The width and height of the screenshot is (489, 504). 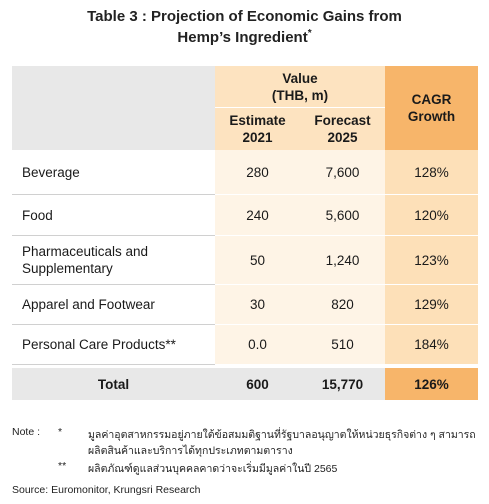 What do you see at coordinates (257, 137) in the screenshot?
I see `header-text: 2021` at bounding box center [257, 137].